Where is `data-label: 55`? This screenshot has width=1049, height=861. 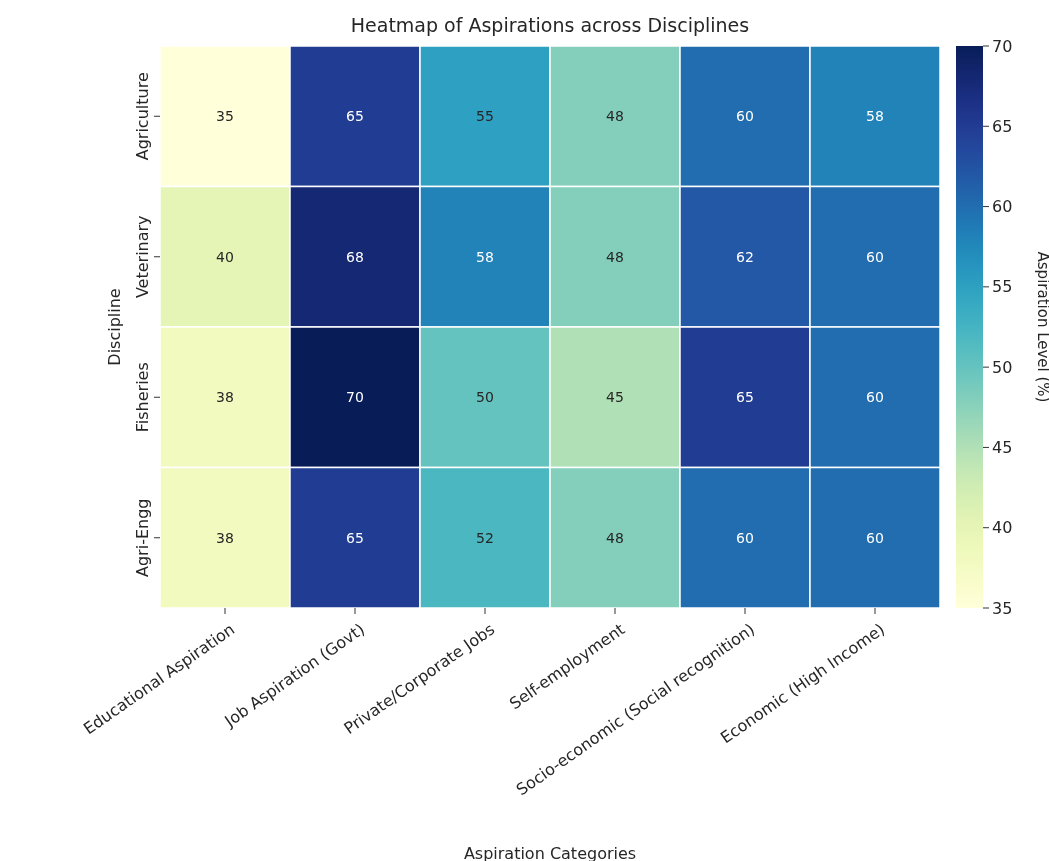
data-label: 55 is located at coordinates (485, 116).